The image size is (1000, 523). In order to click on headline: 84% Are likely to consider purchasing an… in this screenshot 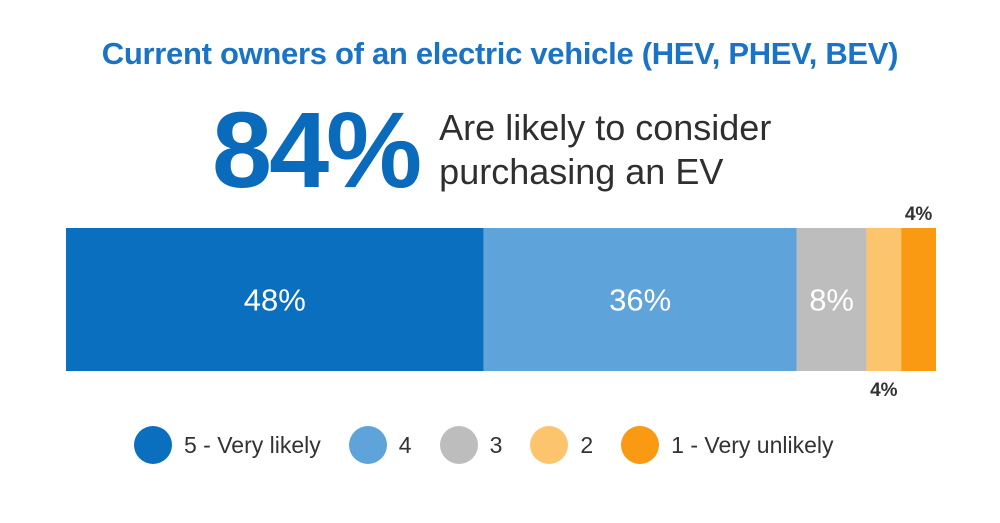, I will do `click(505, 150)`.